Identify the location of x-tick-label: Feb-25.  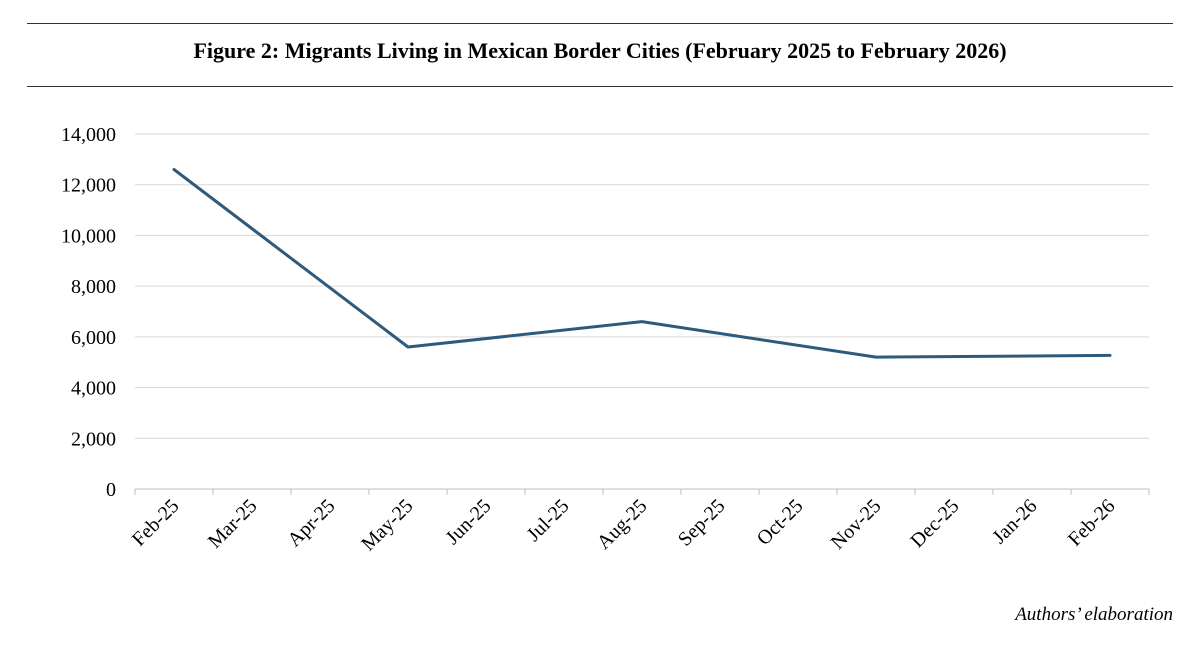
(156, 523).